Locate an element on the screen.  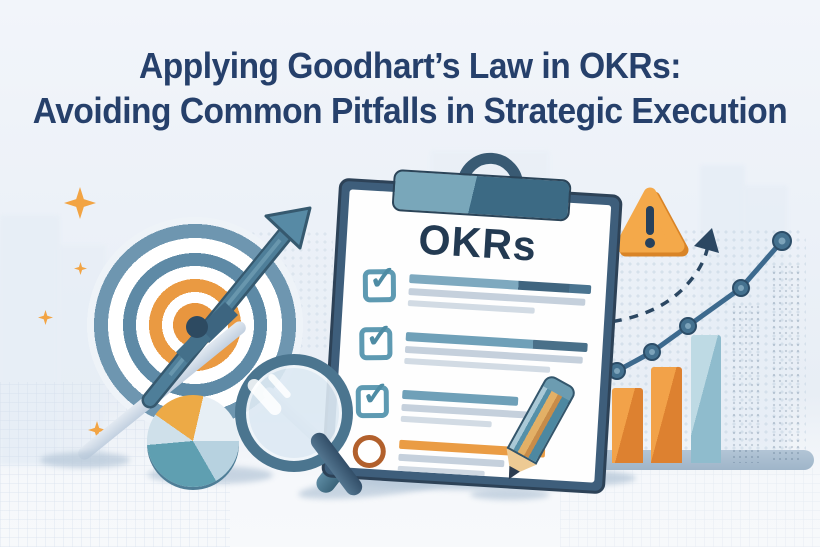
skyline-left-block is located at coordinates (30, 340).